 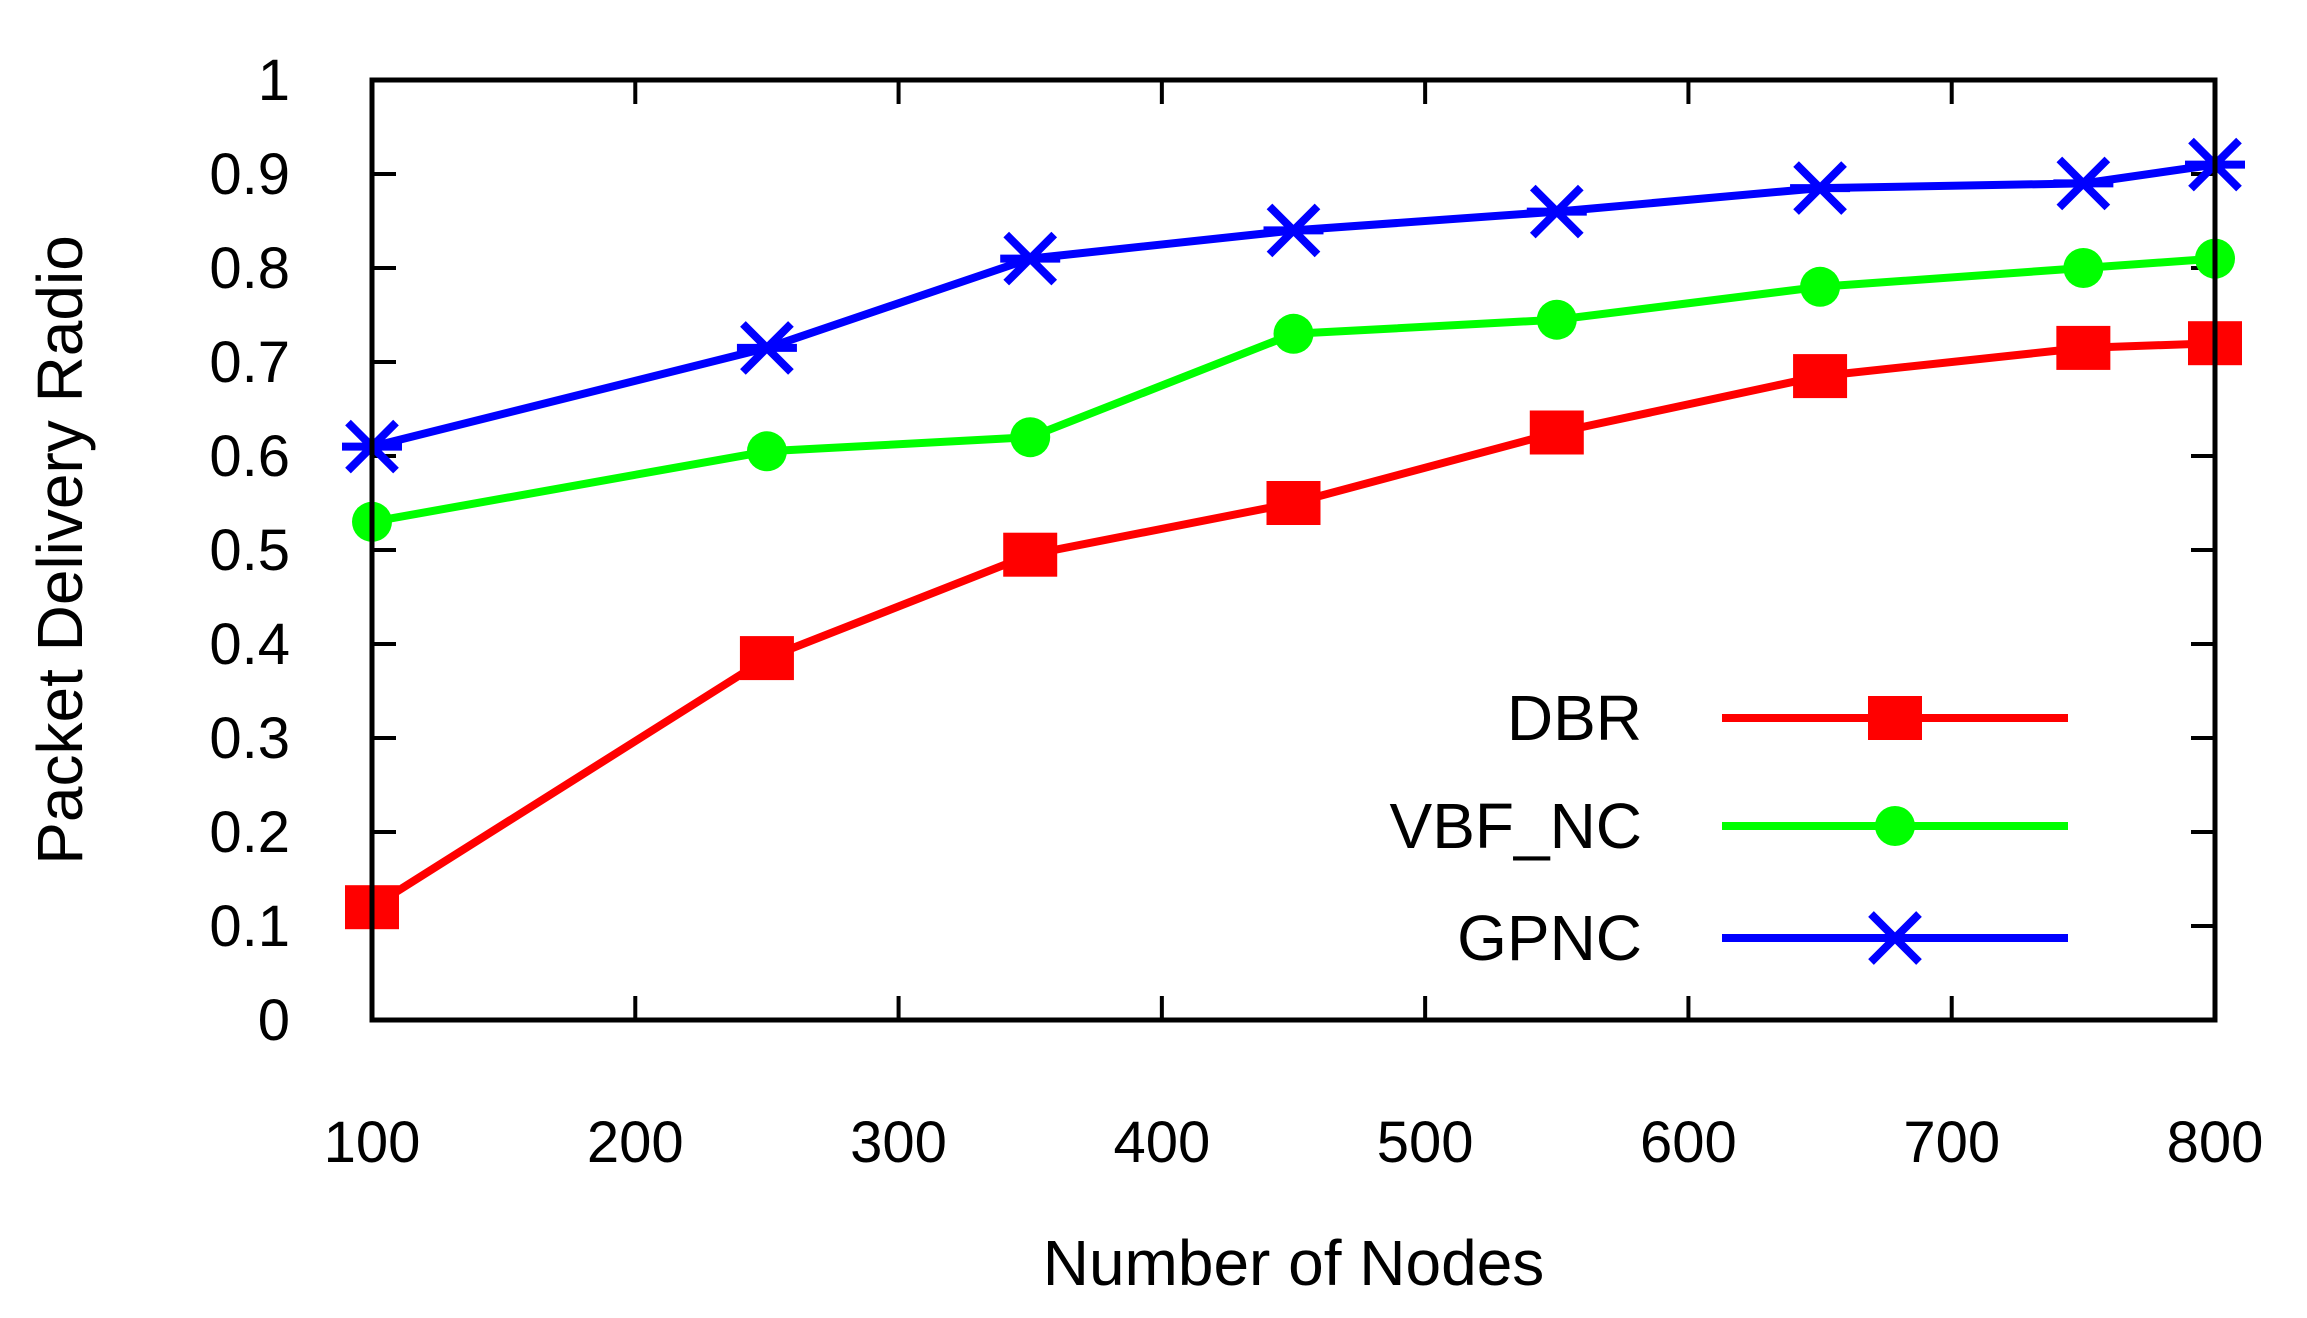 What do you see at coordinates (60, 550) in the screenshot?
I see `y-axis-title: Packet Delivery Radio` at bounding box center [60, 550].